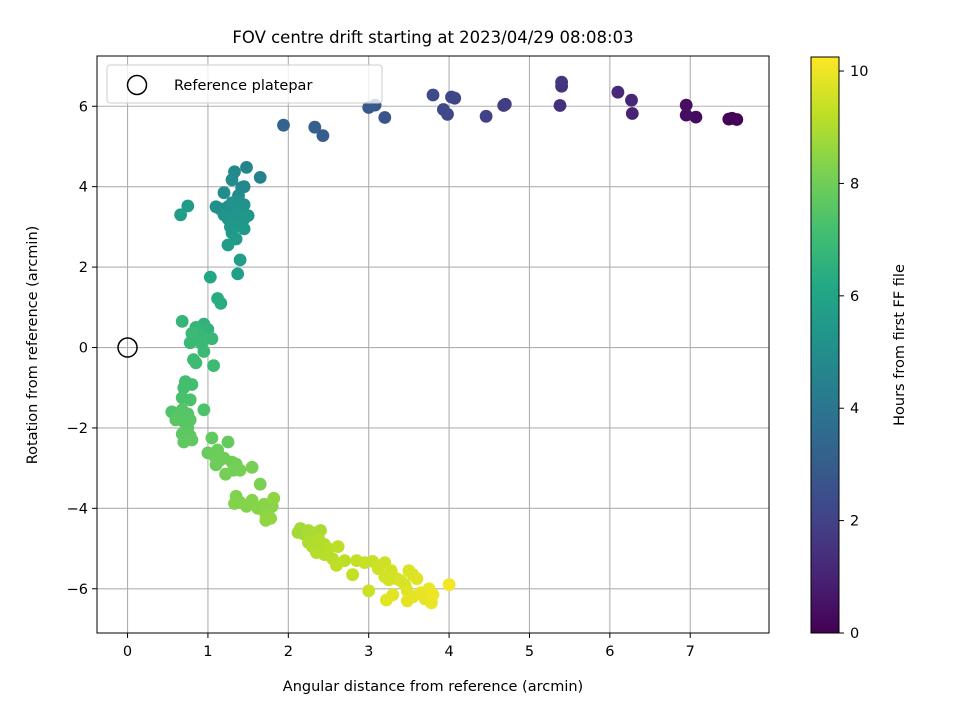  Describe the element at coordinates (77, 590) in the screenshot. I see `y-tick-label: −6` at that location.